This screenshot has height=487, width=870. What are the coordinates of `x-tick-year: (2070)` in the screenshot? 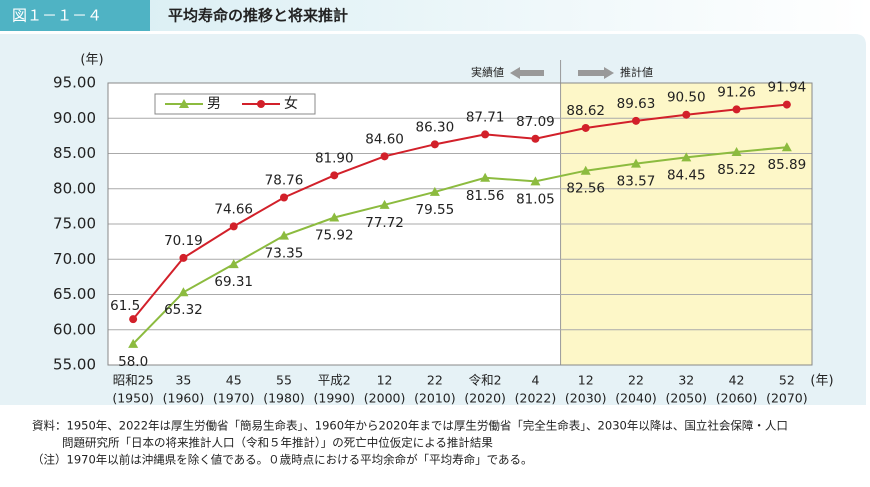 It's located at (787, 398).